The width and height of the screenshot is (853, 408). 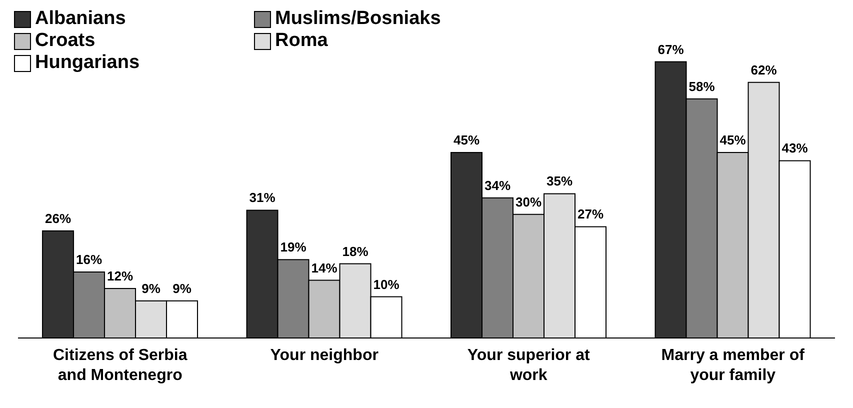 I want to click on x-tick-label: Marry a member of your family, so click(x=733, y=365).